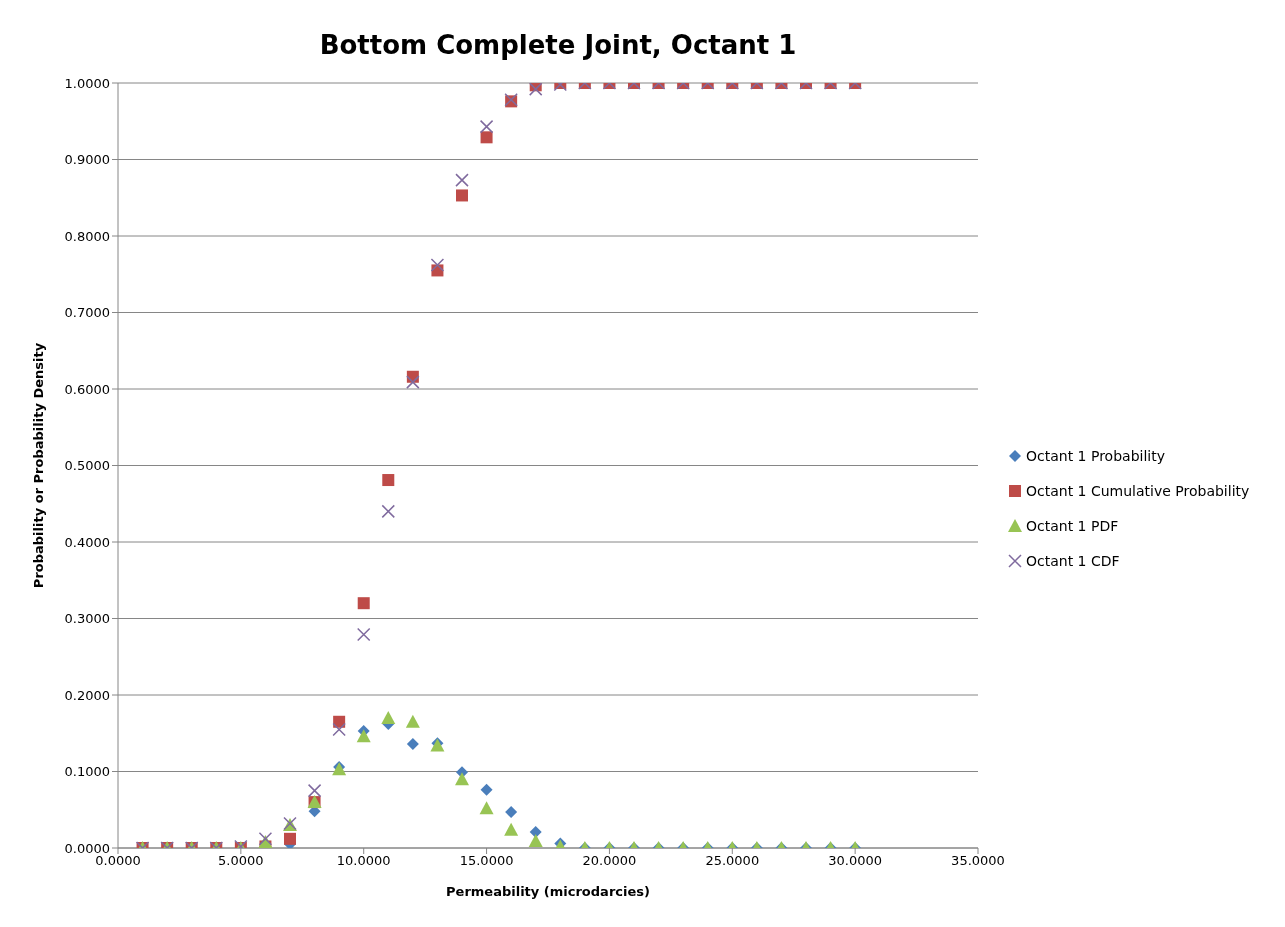 This screenshot has height=927, width=1285. Describe the element at coordinates (87, 542) in the screenshot. I see `y-tick-label: 0.4000` at that location.